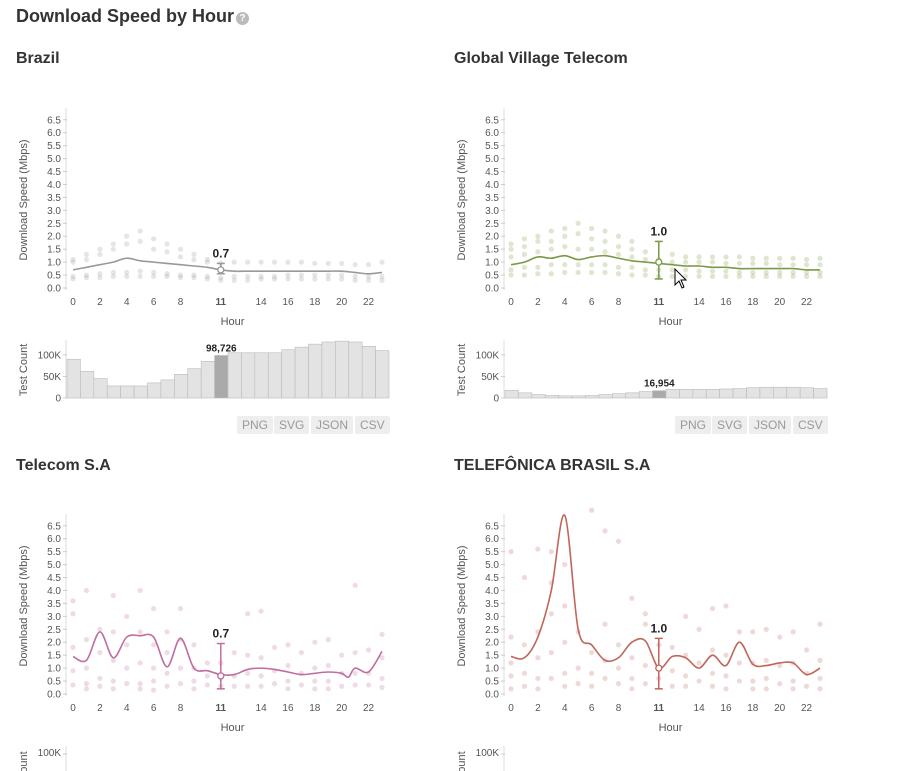 The width and height of the screenshot is (902, 771). What do you see at coordinates (492, 682) in the screenshot?
I see `y-tick-label: 0.5` at bounding box center [492, 682].